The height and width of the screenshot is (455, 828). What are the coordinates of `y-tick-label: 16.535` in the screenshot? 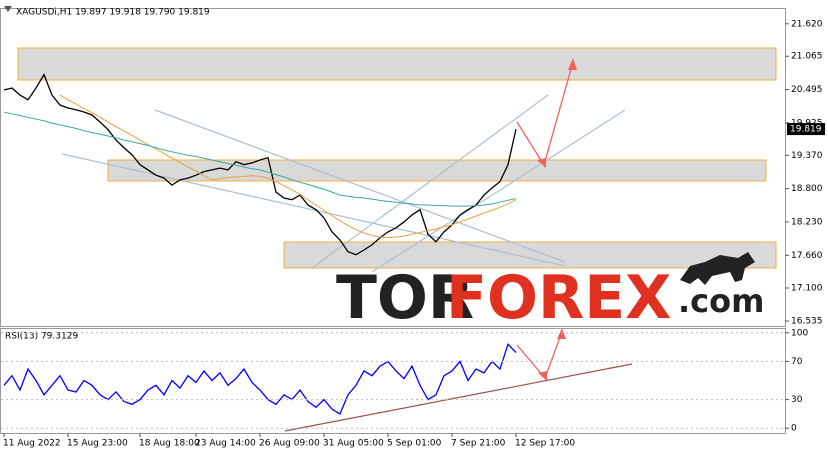 It's located at (807, 322).